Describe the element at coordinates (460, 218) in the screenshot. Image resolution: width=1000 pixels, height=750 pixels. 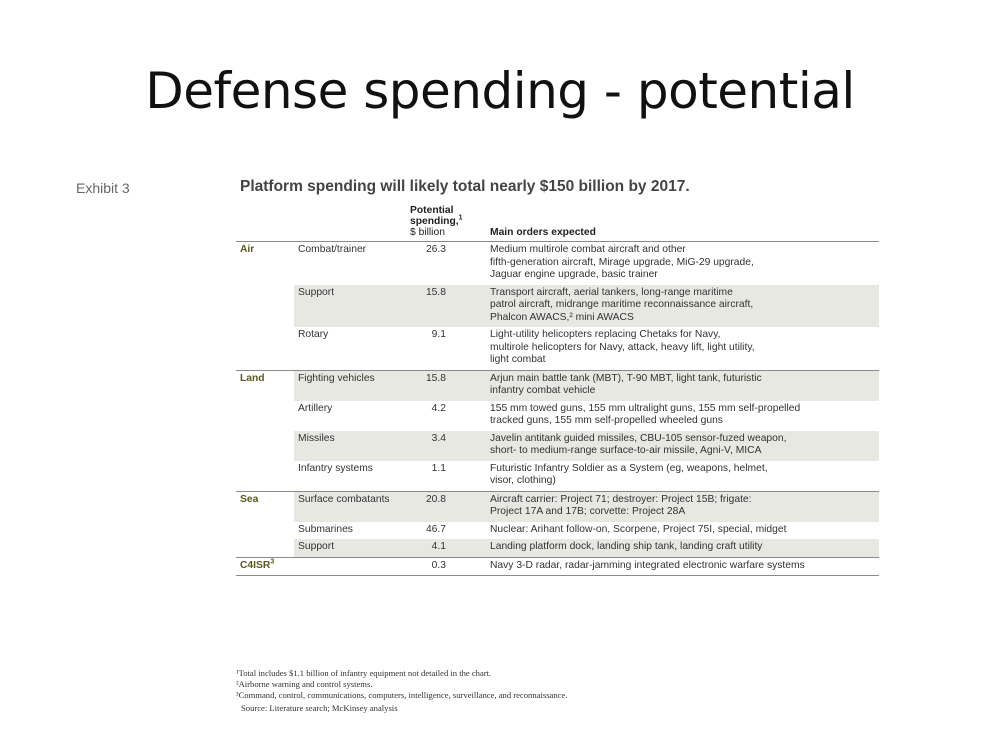
I see `header-spending-sup: 1` at that location.